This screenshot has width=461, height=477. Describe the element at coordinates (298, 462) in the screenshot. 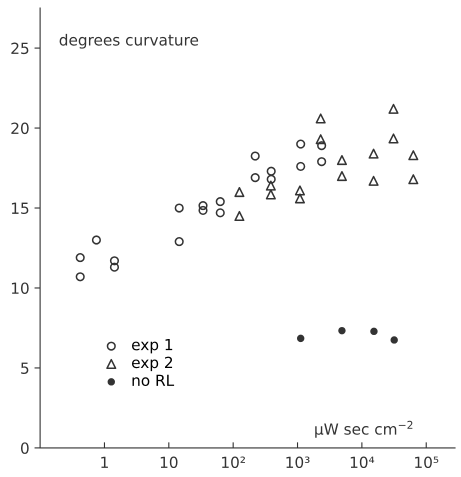

I see `x-tick-label: 10³` at that location.